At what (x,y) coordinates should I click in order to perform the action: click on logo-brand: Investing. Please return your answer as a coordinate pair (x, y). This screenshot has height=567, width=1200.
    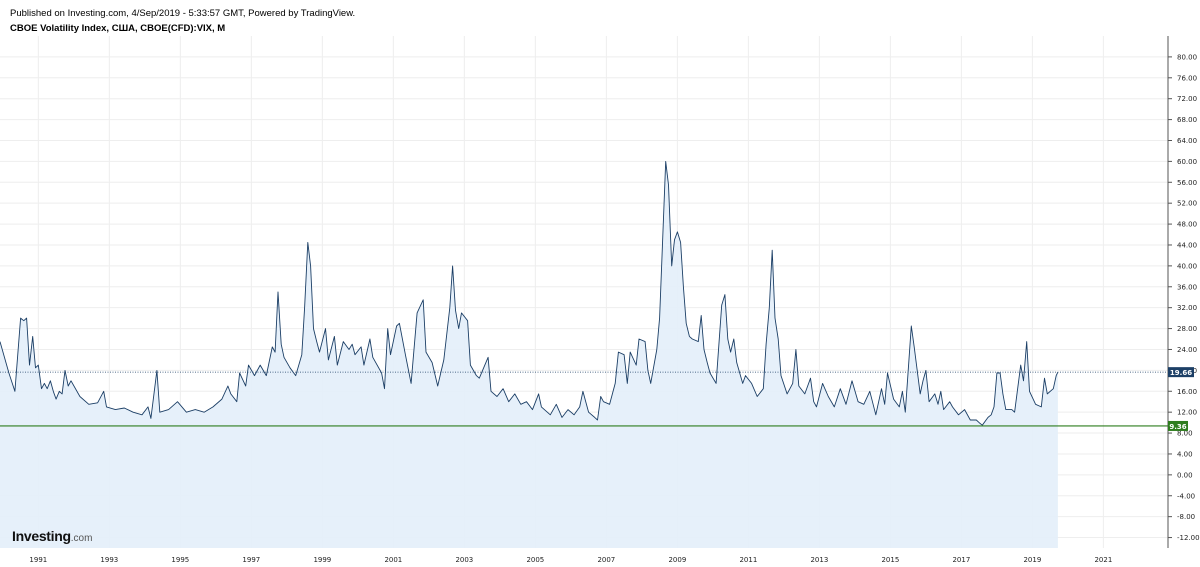
    Looking at the image, I should click on (41, 536).